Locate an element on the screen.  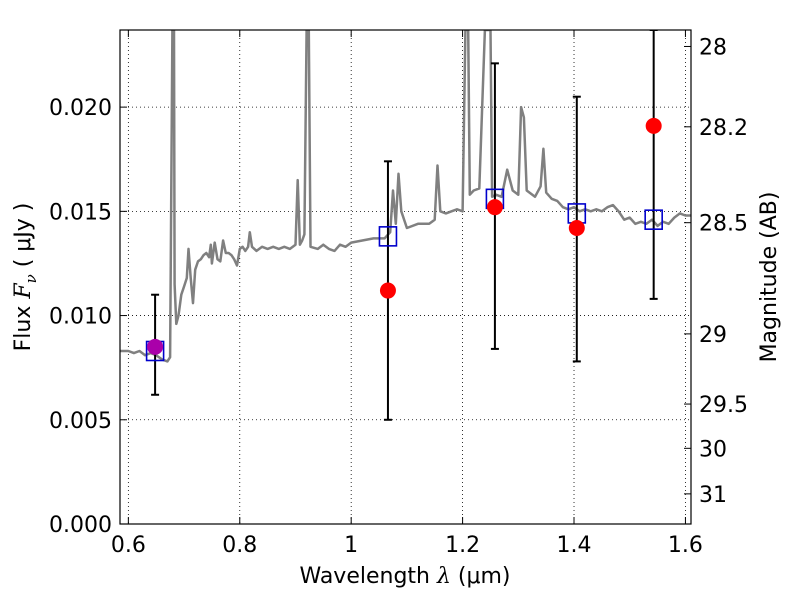
detection-marker is located at coordinates (155, 346).